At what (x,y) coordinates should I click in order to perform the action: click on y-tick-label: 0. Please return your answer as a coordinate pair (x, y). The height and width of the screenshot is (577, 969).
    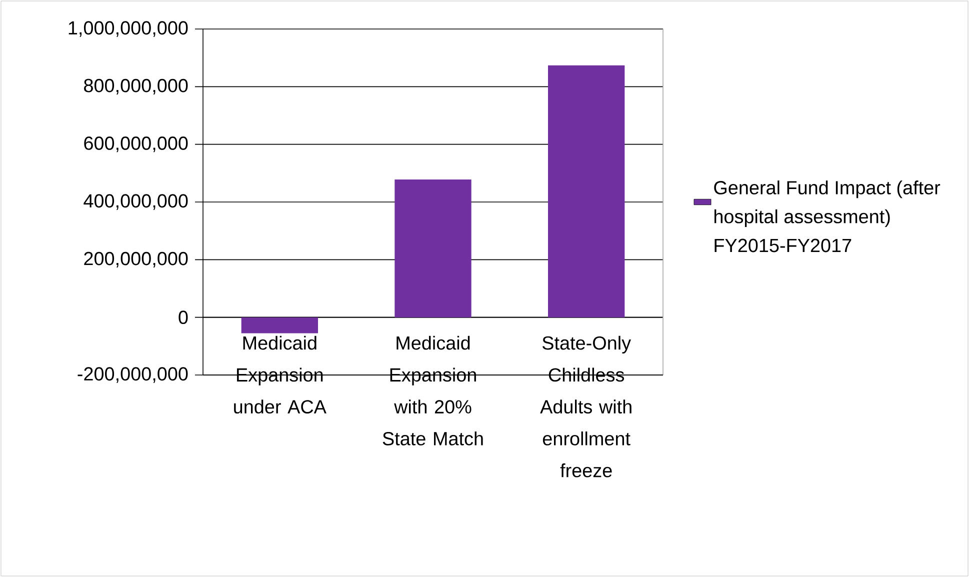
    Looking at the image, I should click on (183, 317).